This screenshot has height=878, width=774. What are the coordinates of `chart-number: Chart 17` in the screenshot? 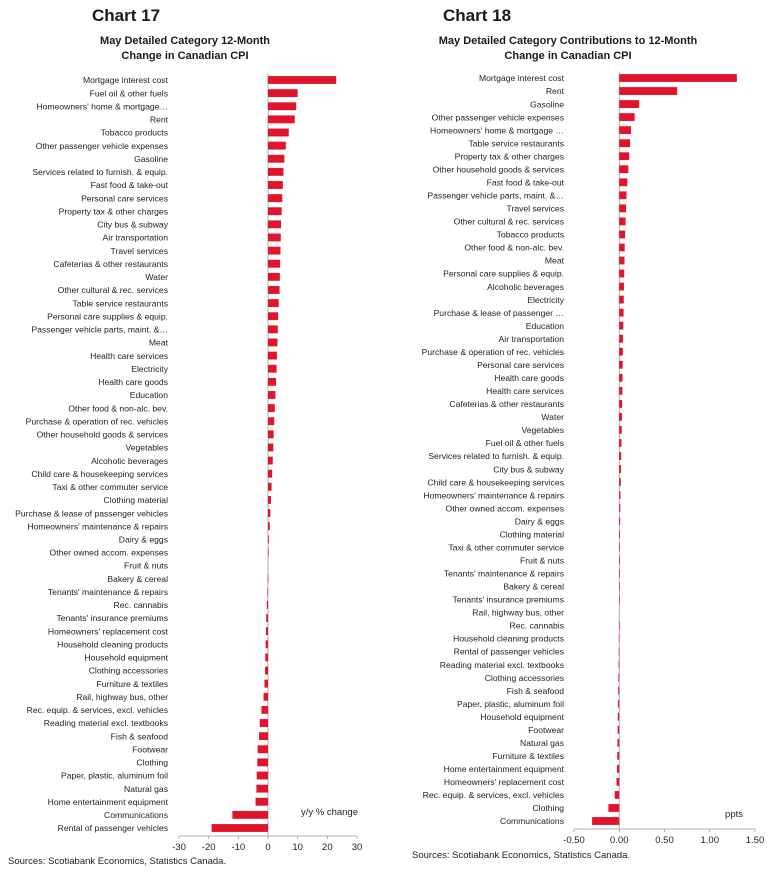 It's located at (126, 15).